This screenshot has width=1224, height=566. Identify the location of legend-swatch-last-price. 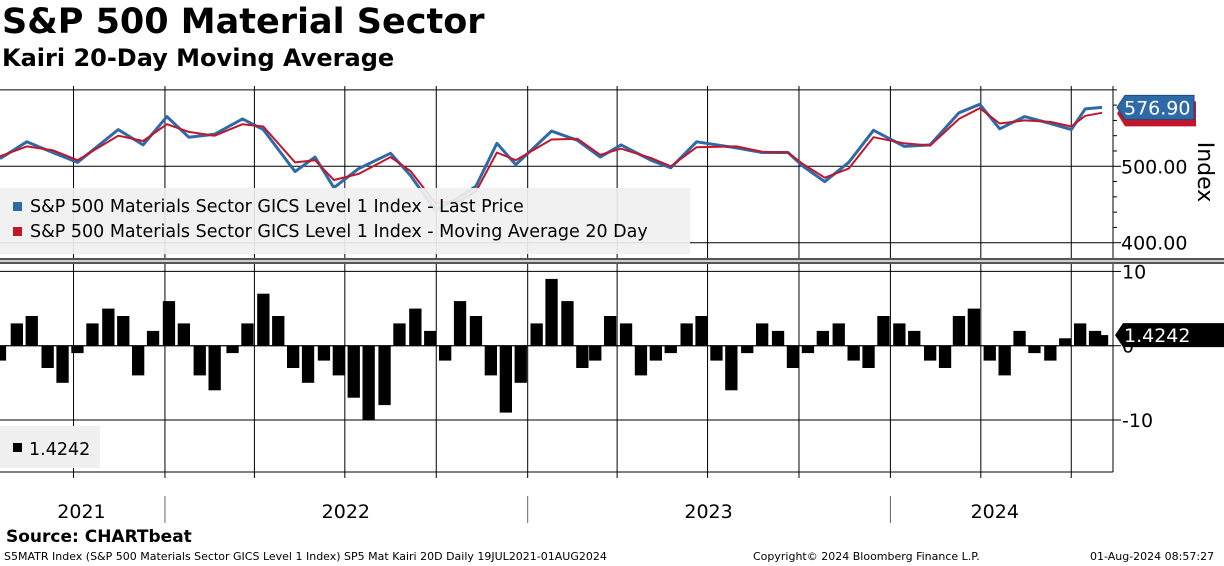
(17, 206).